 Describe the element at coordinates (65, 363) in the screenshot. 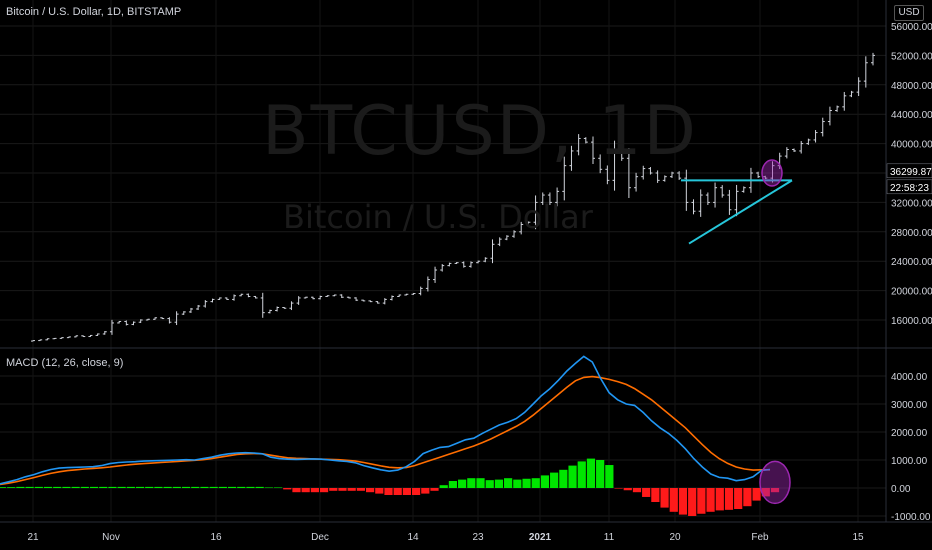

I see `macd-indicator-label: MACD (12, 26, close, 9)` at that location.